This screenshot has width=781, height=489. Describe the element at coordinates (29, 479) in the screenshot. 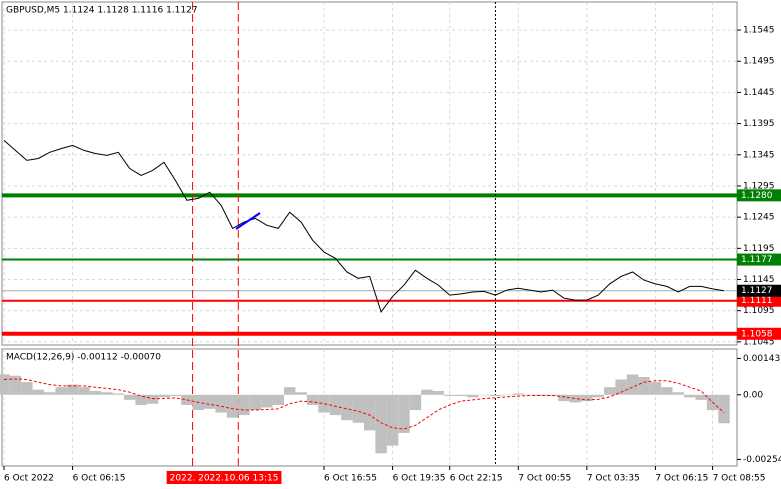

I see `x-tick-label: 6 Oct 2022` at that location.